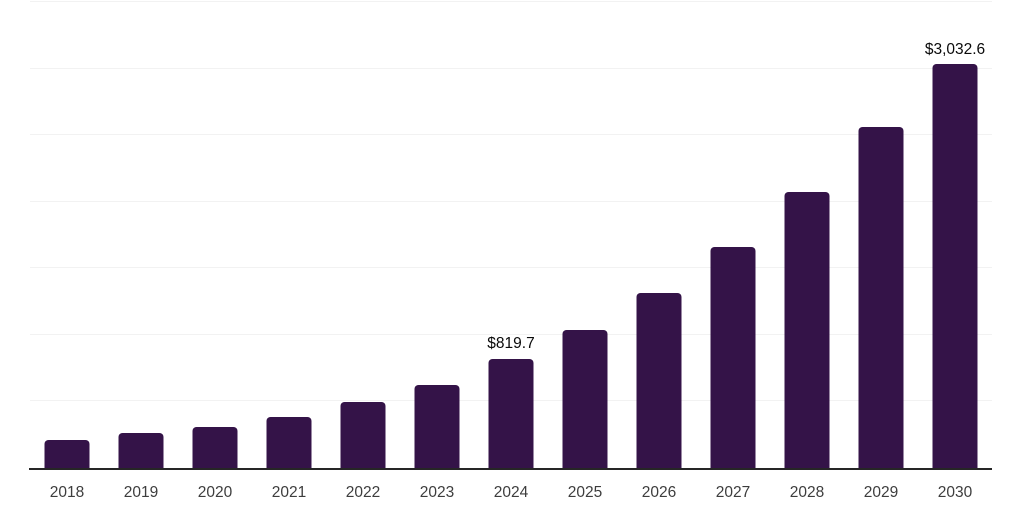 The image size is (1024, 512). Describe the element at coordinates (881, 492) in the screenshot. I see `x-tick-2029: 2029` at that location.